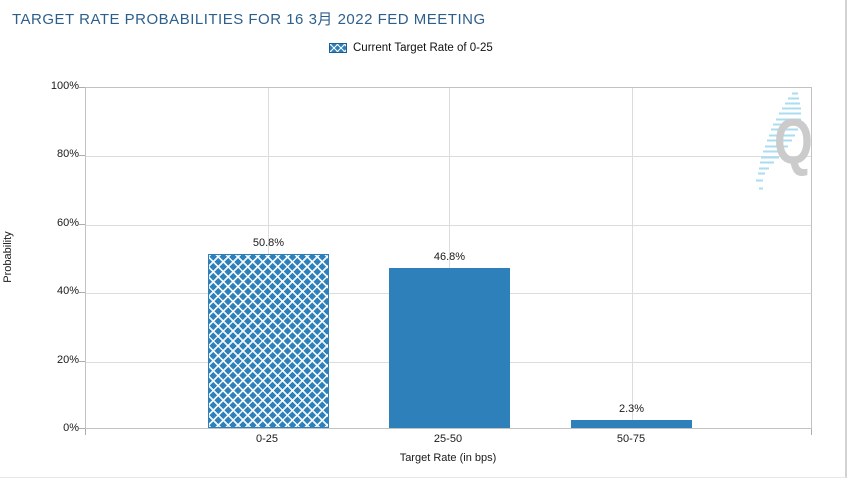  Describe the element at coordinates (267, 439) in the screenshot. I see `x-tick-label: 0-25` at that location.